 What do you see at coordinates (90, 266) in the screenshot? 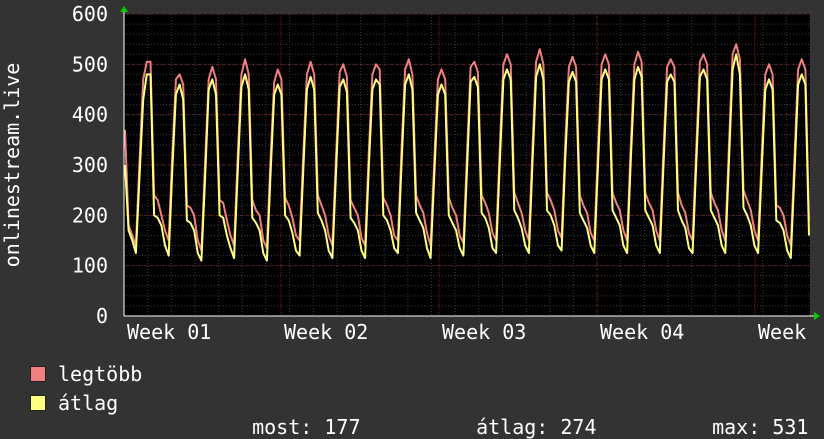
I see `y-tick-label: 100` at bounding box center [90, 266].